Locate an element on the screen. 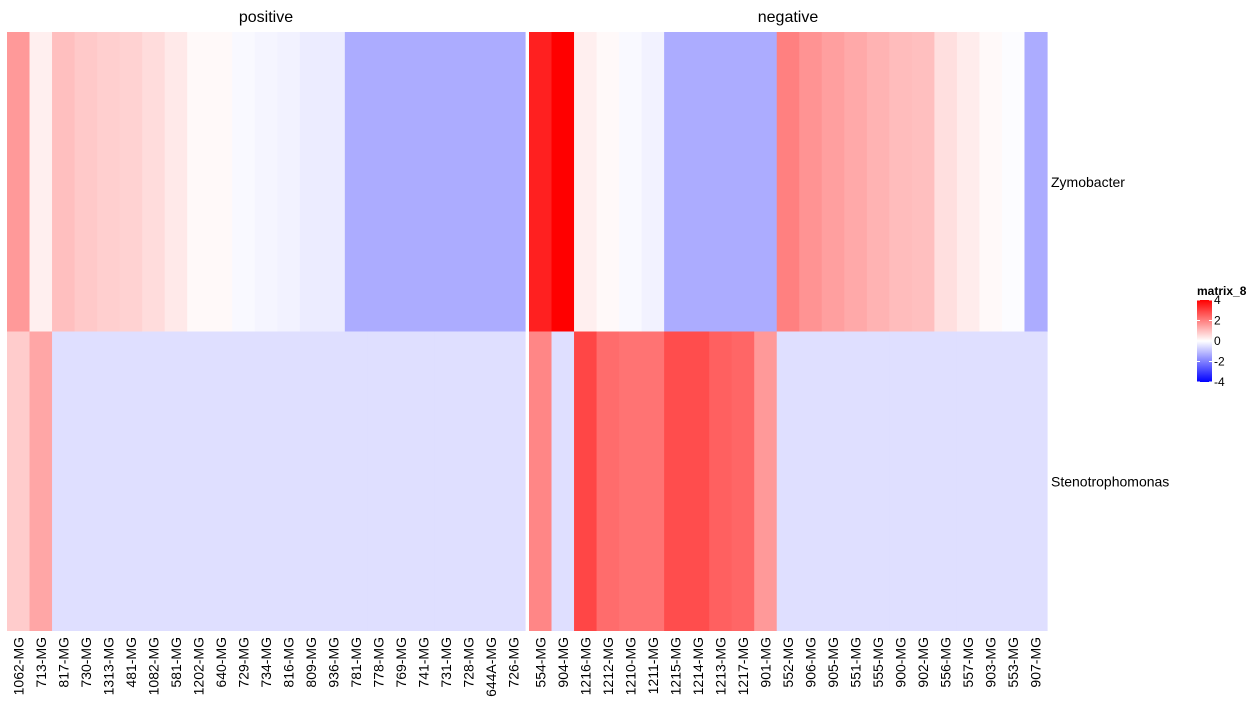 The width and height of the screenshot is (1260, 720). column-label: 817-MG is located at coordinates (63, 662).